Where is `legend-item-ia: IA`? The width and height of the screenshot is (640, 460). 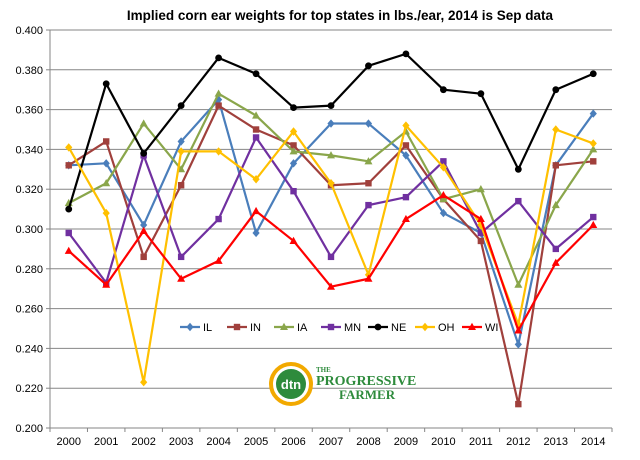
legend-item-ia: IA is located at coordinates (291, 328).